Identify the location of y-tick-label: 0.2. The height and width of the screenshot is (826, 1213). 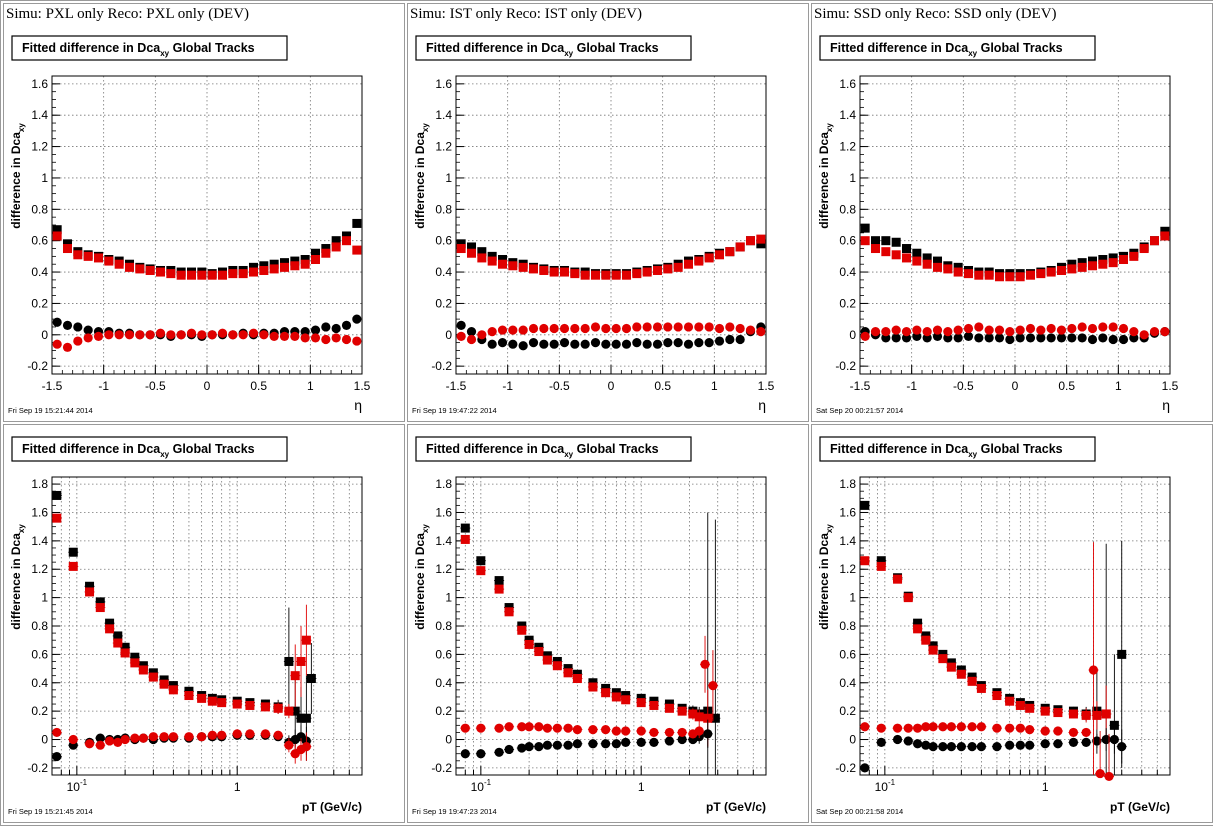
(443, 711).